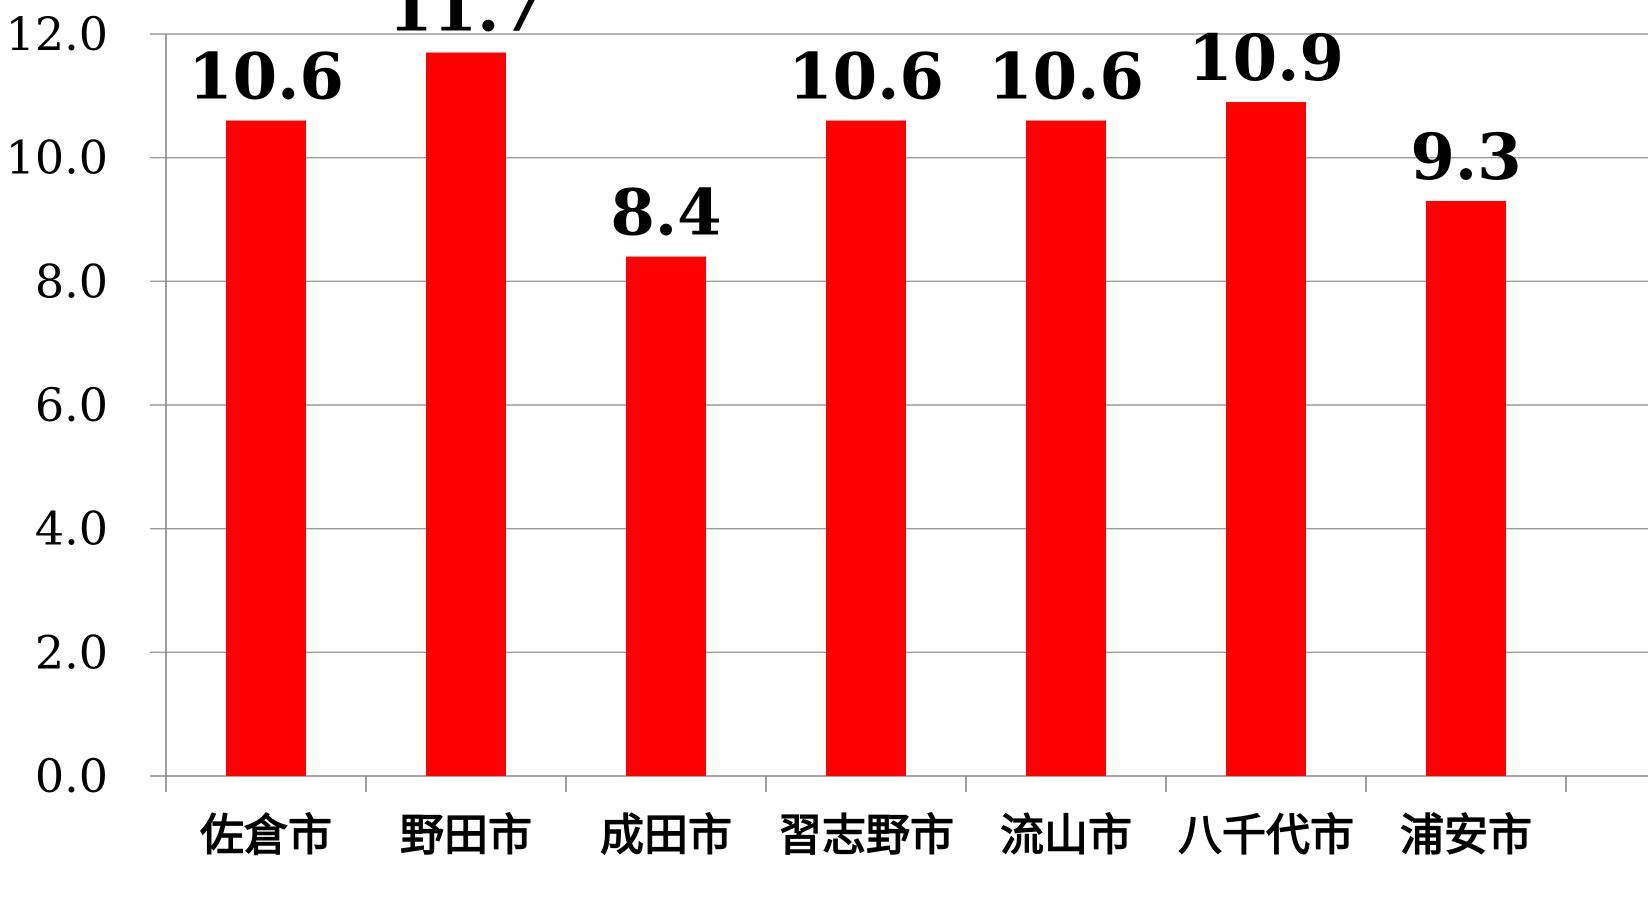  What do you see at coordinates (1465, 157) in the screenshot?
I see `data-label: 9.3` at bounding box center [1465, 157].